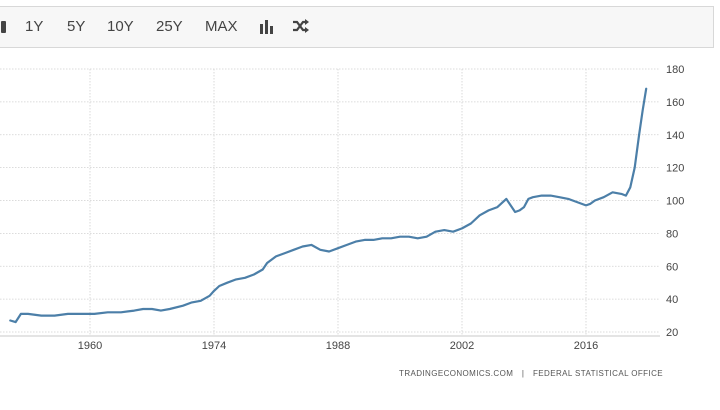 The height and width of the screenshot is (410, 720). What do you see at coordinates (3, 27) in the screenshot?
I see `calendar-icon` at bounding box center [3, 27].